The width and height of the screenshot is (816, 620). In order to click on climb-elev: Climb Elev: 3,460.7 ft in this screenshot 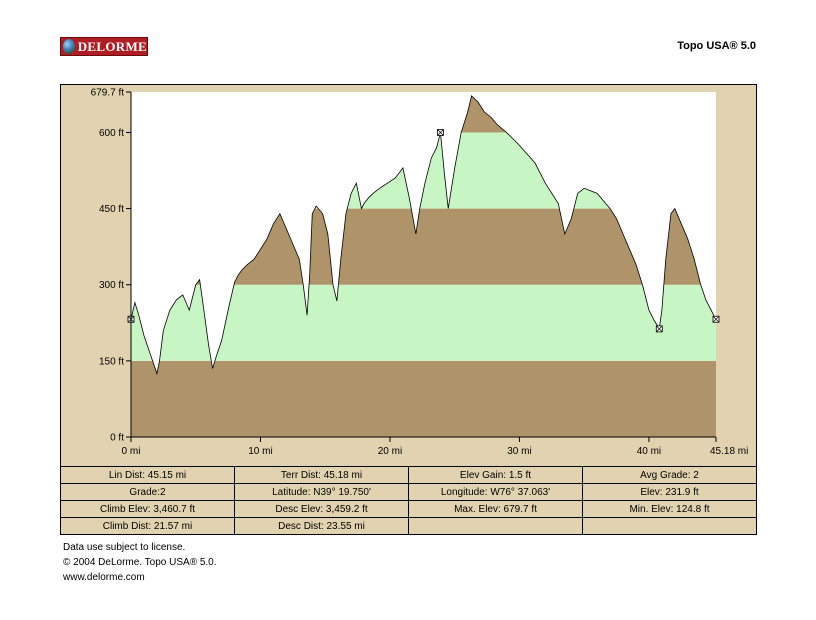, I will do `click(147, 509)`.